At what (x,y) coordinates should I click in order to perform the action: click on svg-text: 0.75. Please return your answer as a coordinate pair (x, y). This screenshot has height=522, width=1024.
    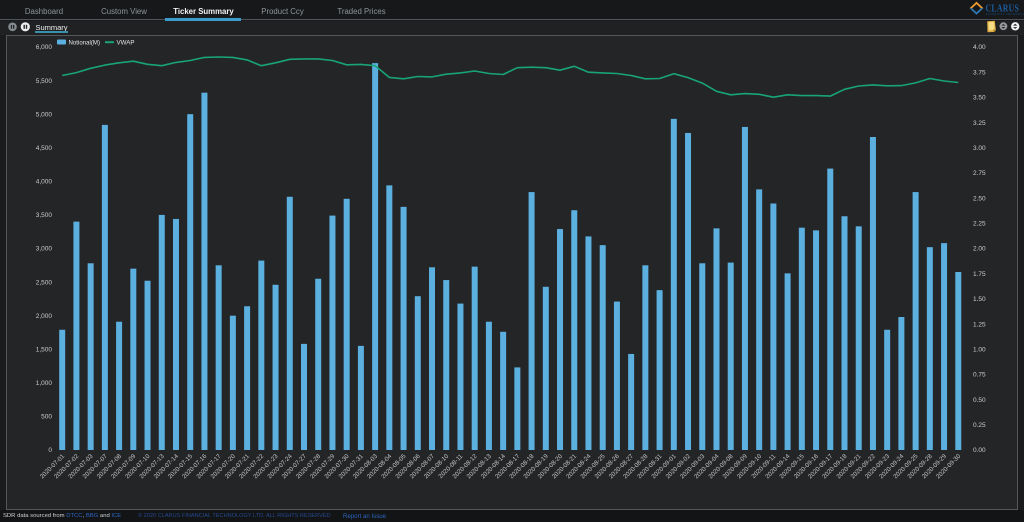
    Looking at the image, I should click on (979, 375).